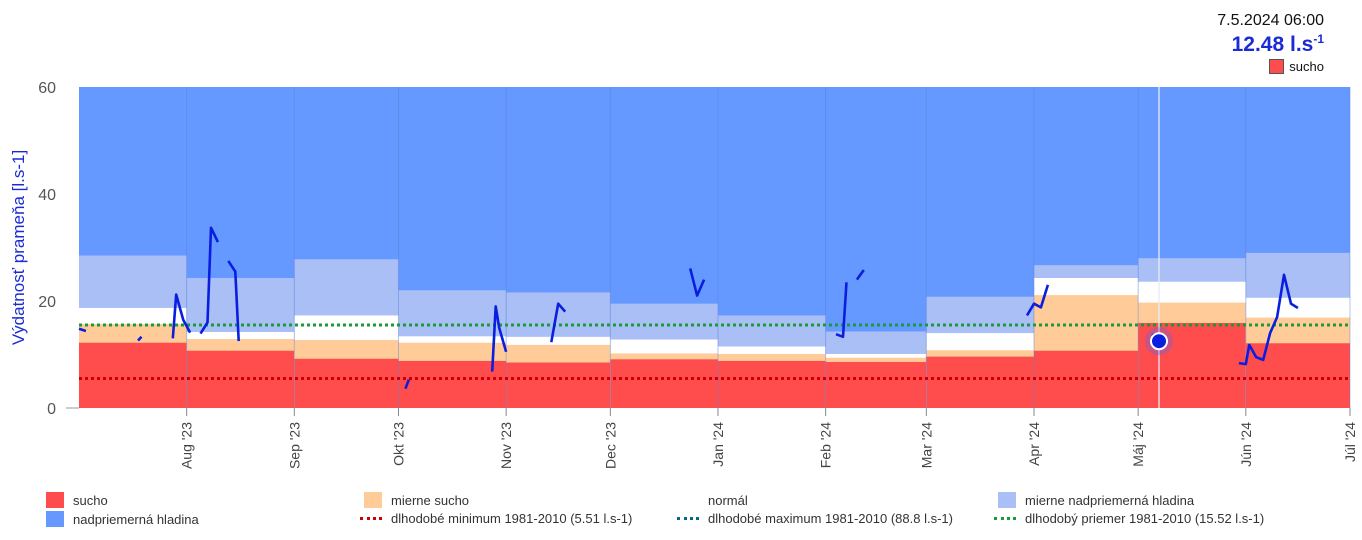 The width and height of the screenshot is (1362, 540). I want to click on legend-swatch-nadpriemerna, so click(55, 519).